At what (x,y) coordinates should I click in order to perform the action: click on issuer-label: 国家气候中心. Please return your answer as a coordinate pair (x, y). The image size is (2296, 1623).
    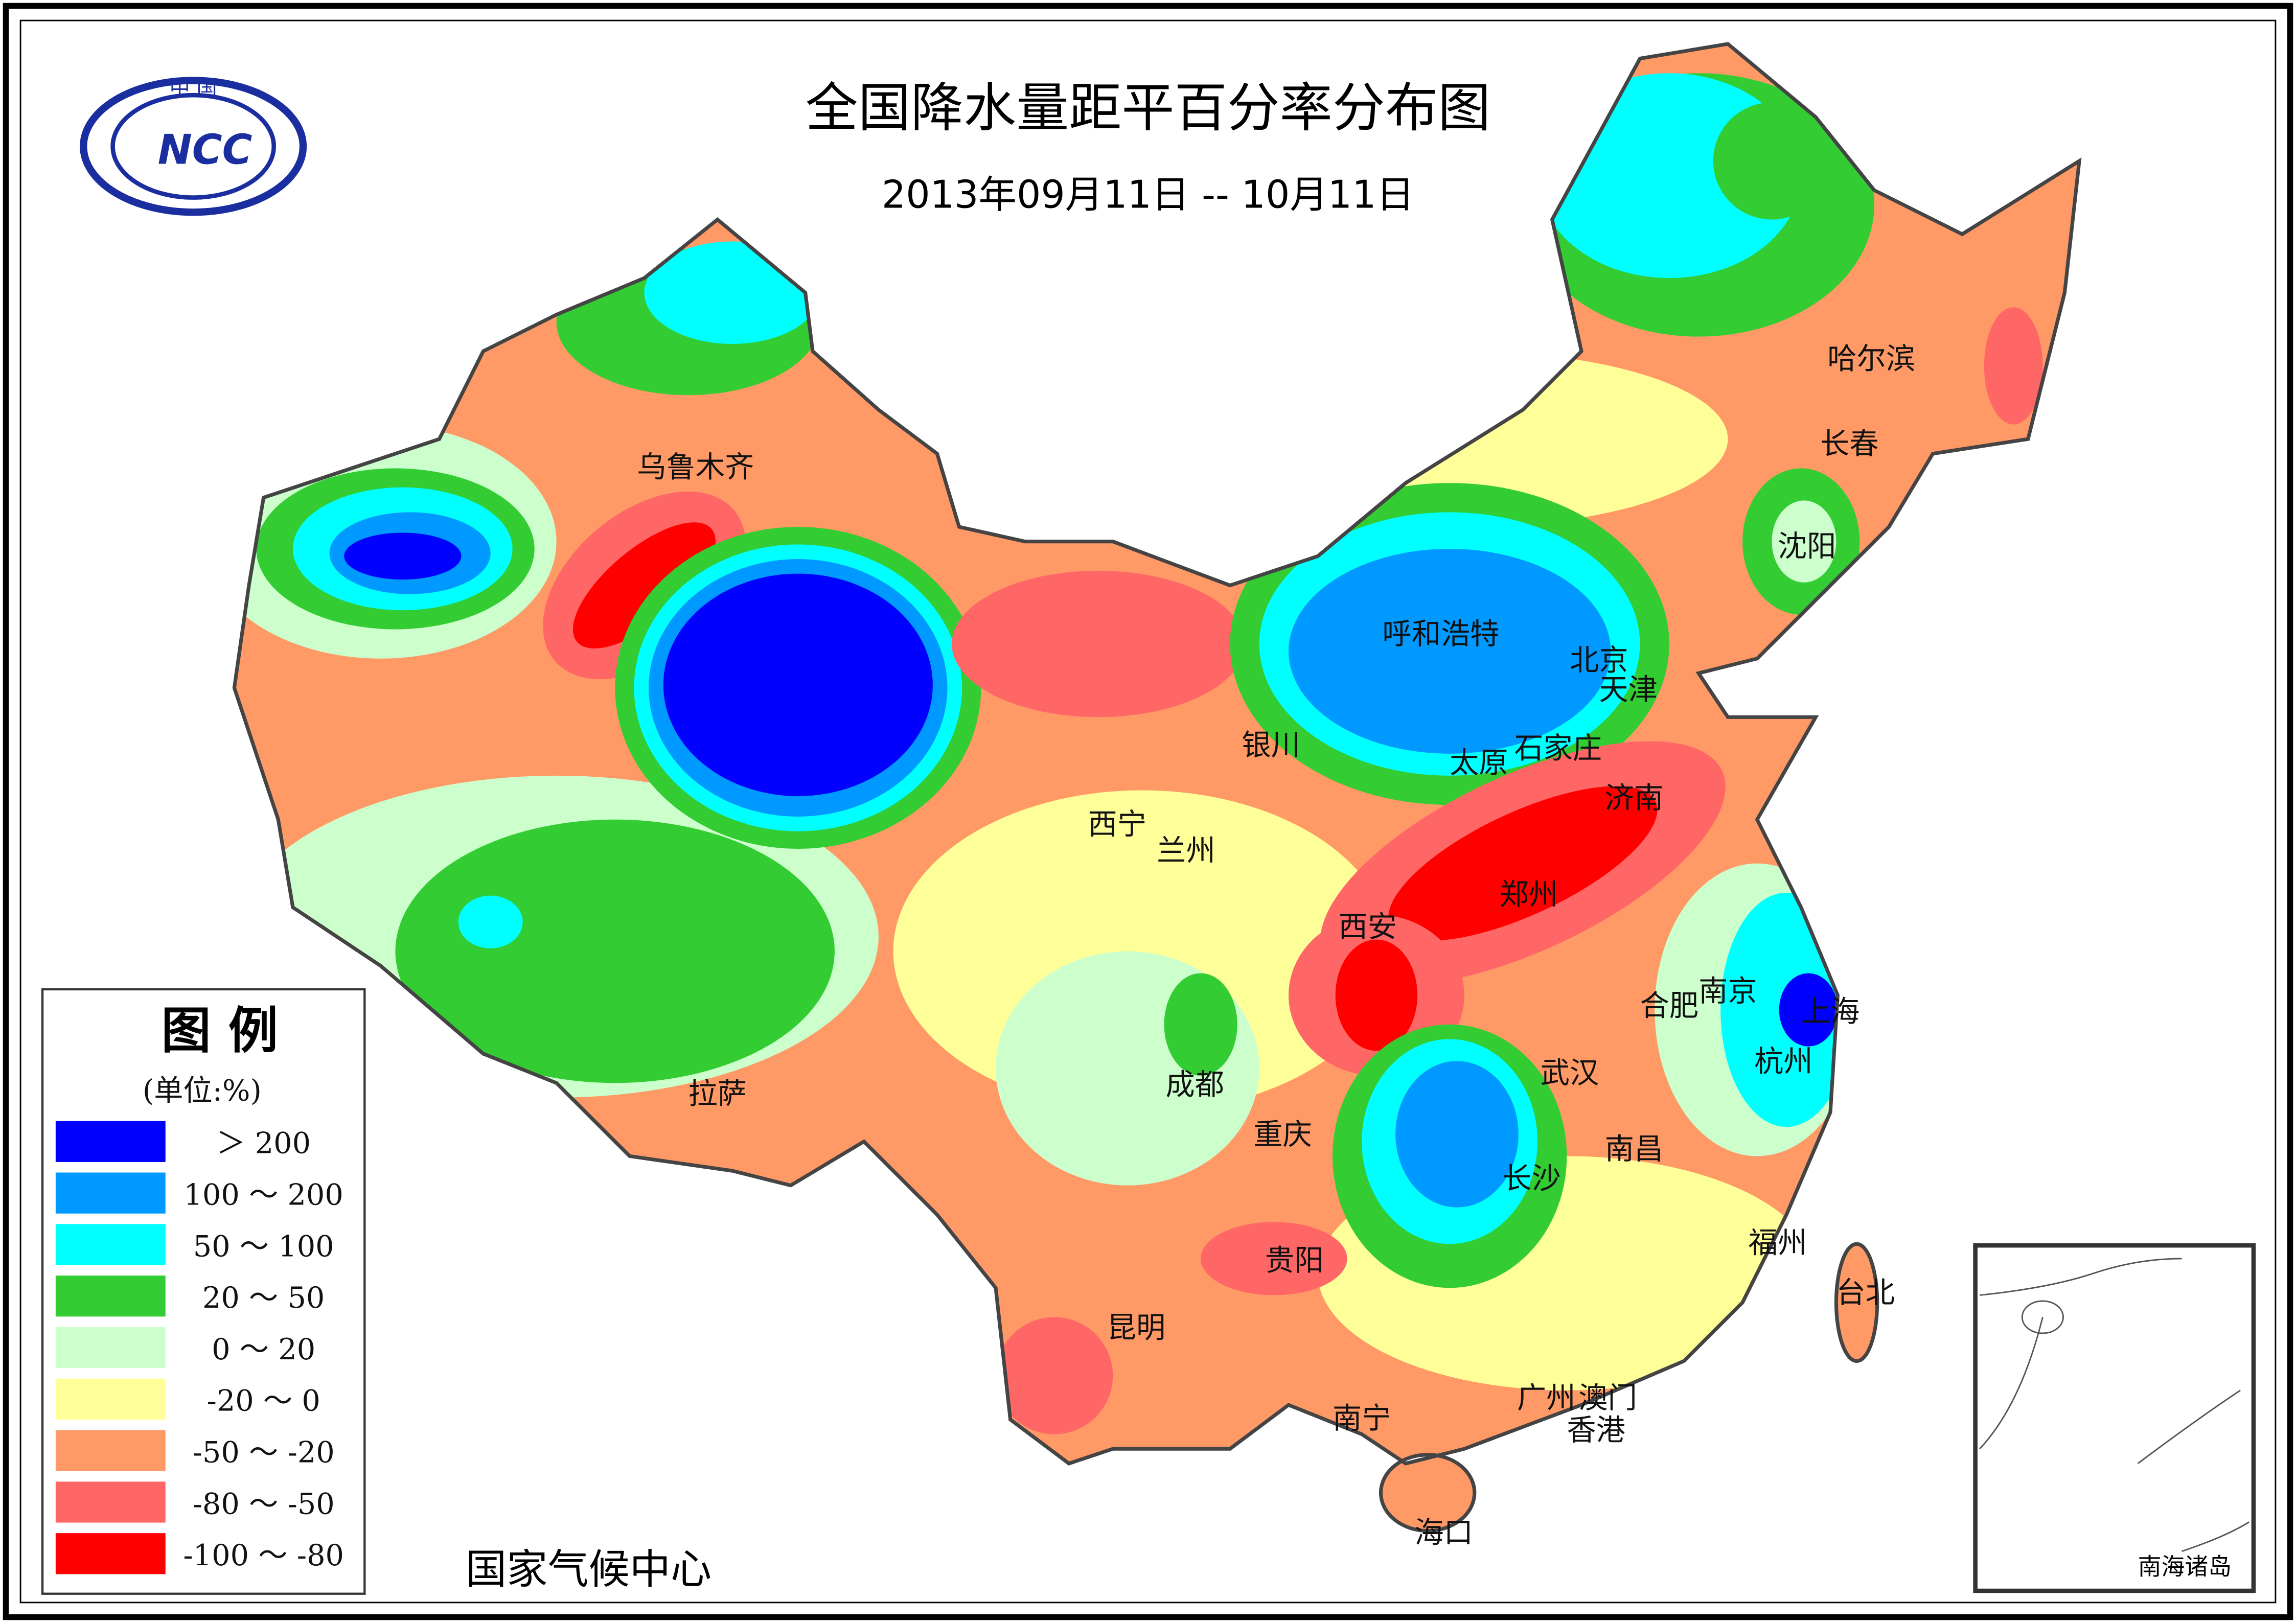
    Looking at the image, I should click on (588, 1570).